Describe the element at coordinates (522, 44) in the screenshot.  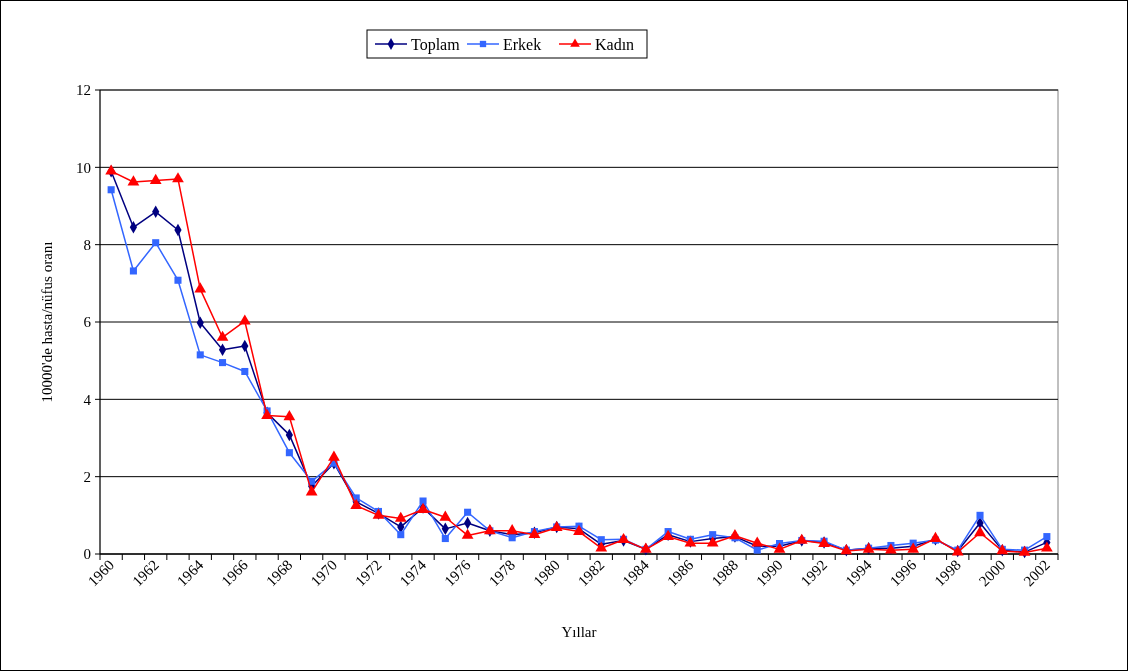
I see `legend-label: Erkek` at that location.